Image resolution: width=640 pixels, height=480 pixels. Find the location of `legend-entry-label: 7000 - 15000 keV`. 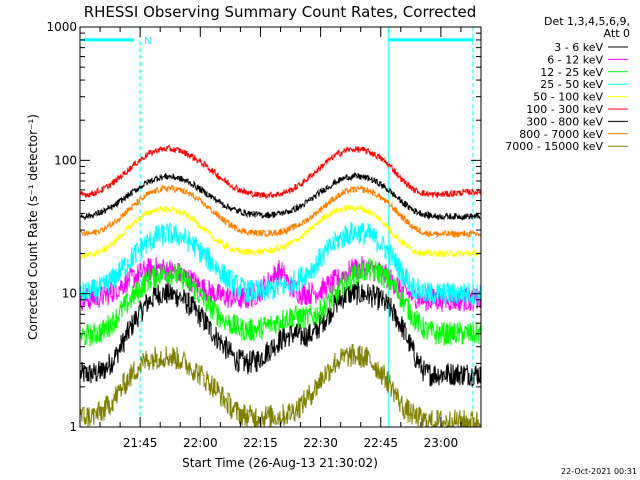

legend-entry-label: 7000 - 15000 keV is located at coordinates (554, 146).